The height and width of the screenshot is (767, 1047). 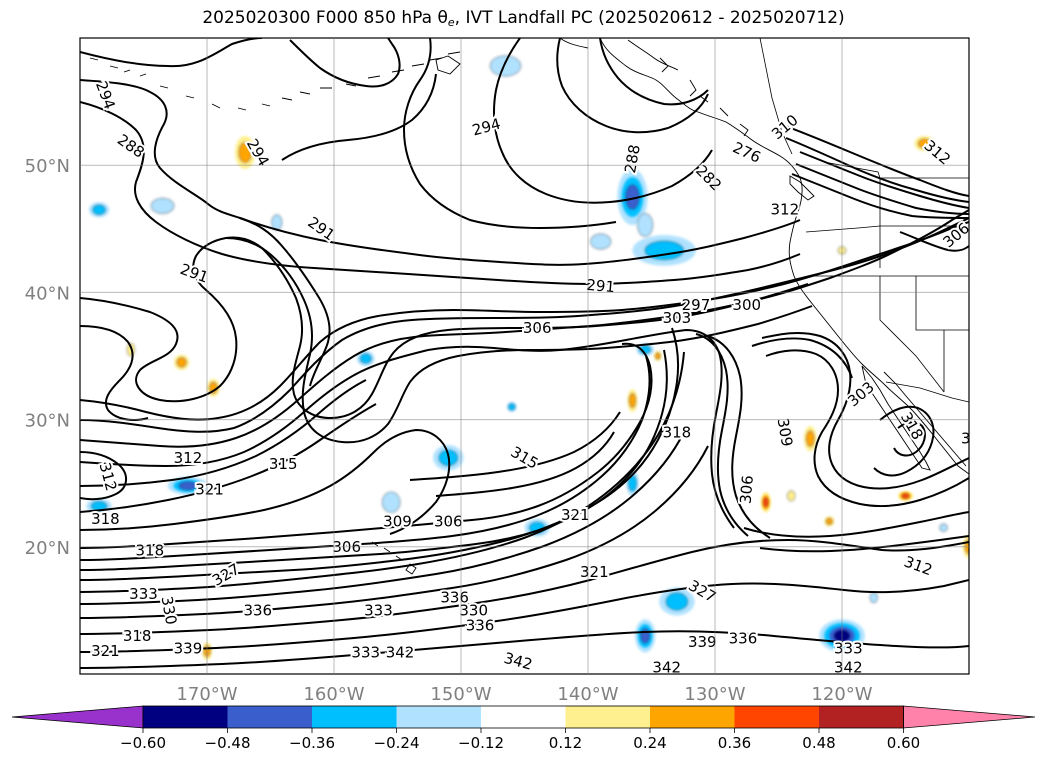 I want to click on longitude-label: 120°W, so click(x=841, y=694).